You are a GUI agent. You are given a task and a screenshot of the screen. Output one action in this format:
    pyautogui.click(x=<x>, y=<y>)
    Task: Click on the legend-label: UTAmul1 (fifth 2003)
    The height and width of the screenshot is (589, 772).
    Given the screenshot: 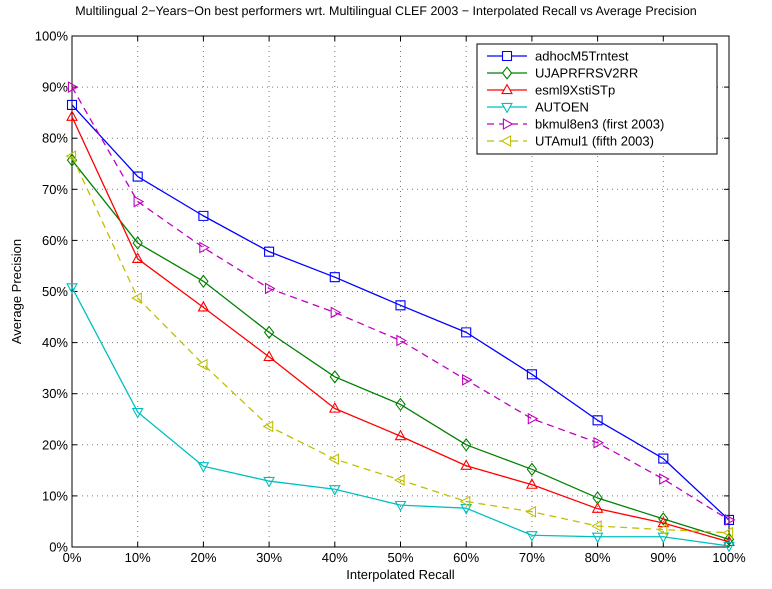 What is the action you would take?
    pyautogui.click(x=594, y=141)
    